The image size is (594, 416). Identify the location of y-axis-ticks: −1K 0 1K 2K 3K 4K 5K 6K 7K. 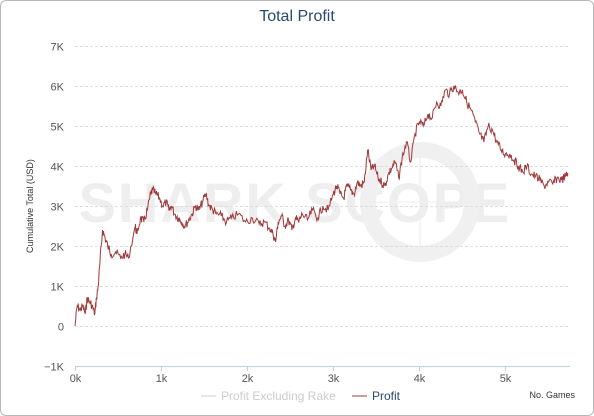
(54, 208).